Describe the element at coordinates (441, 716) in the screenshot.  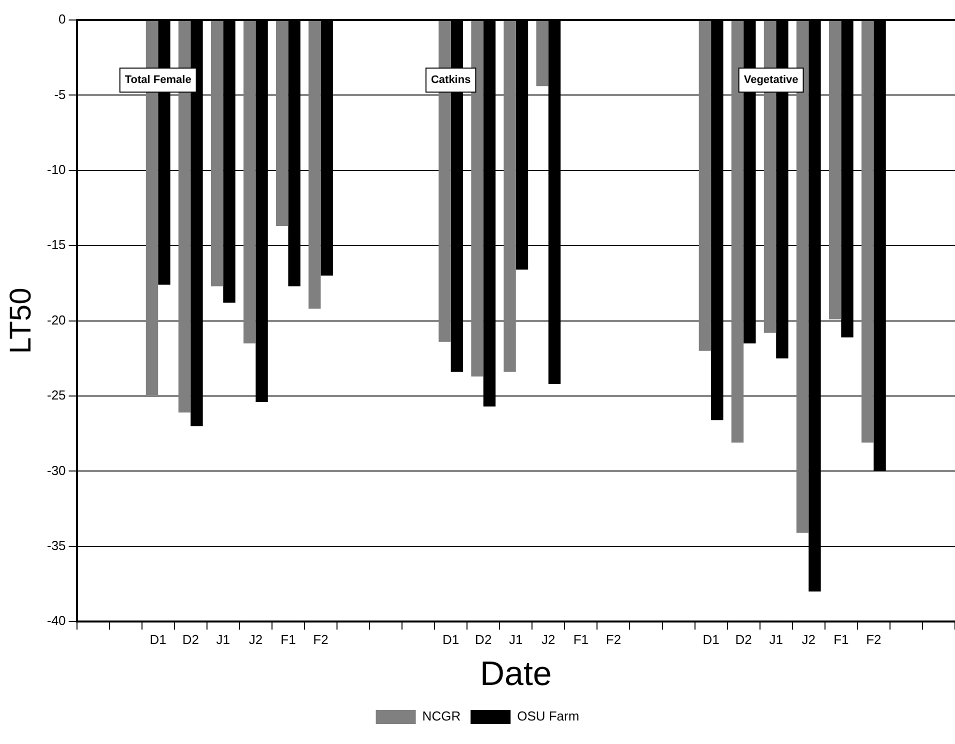
I see `legend-label: NCGR` at that location.